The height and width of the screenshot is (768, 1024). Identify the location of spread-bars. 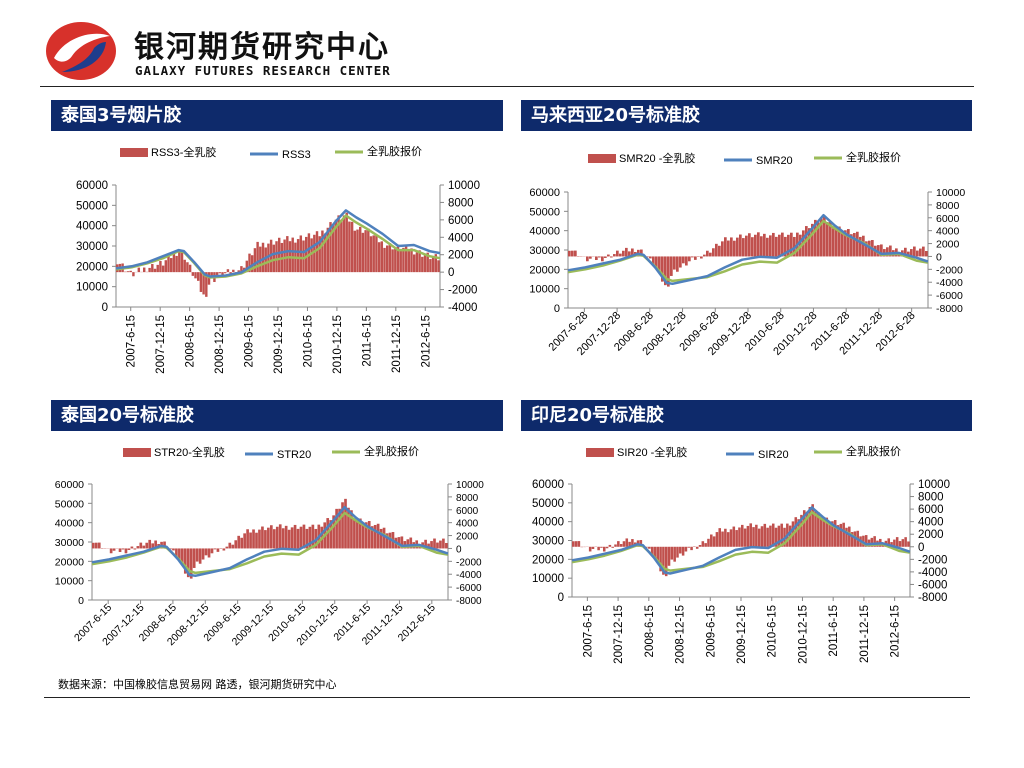
(278, 254).